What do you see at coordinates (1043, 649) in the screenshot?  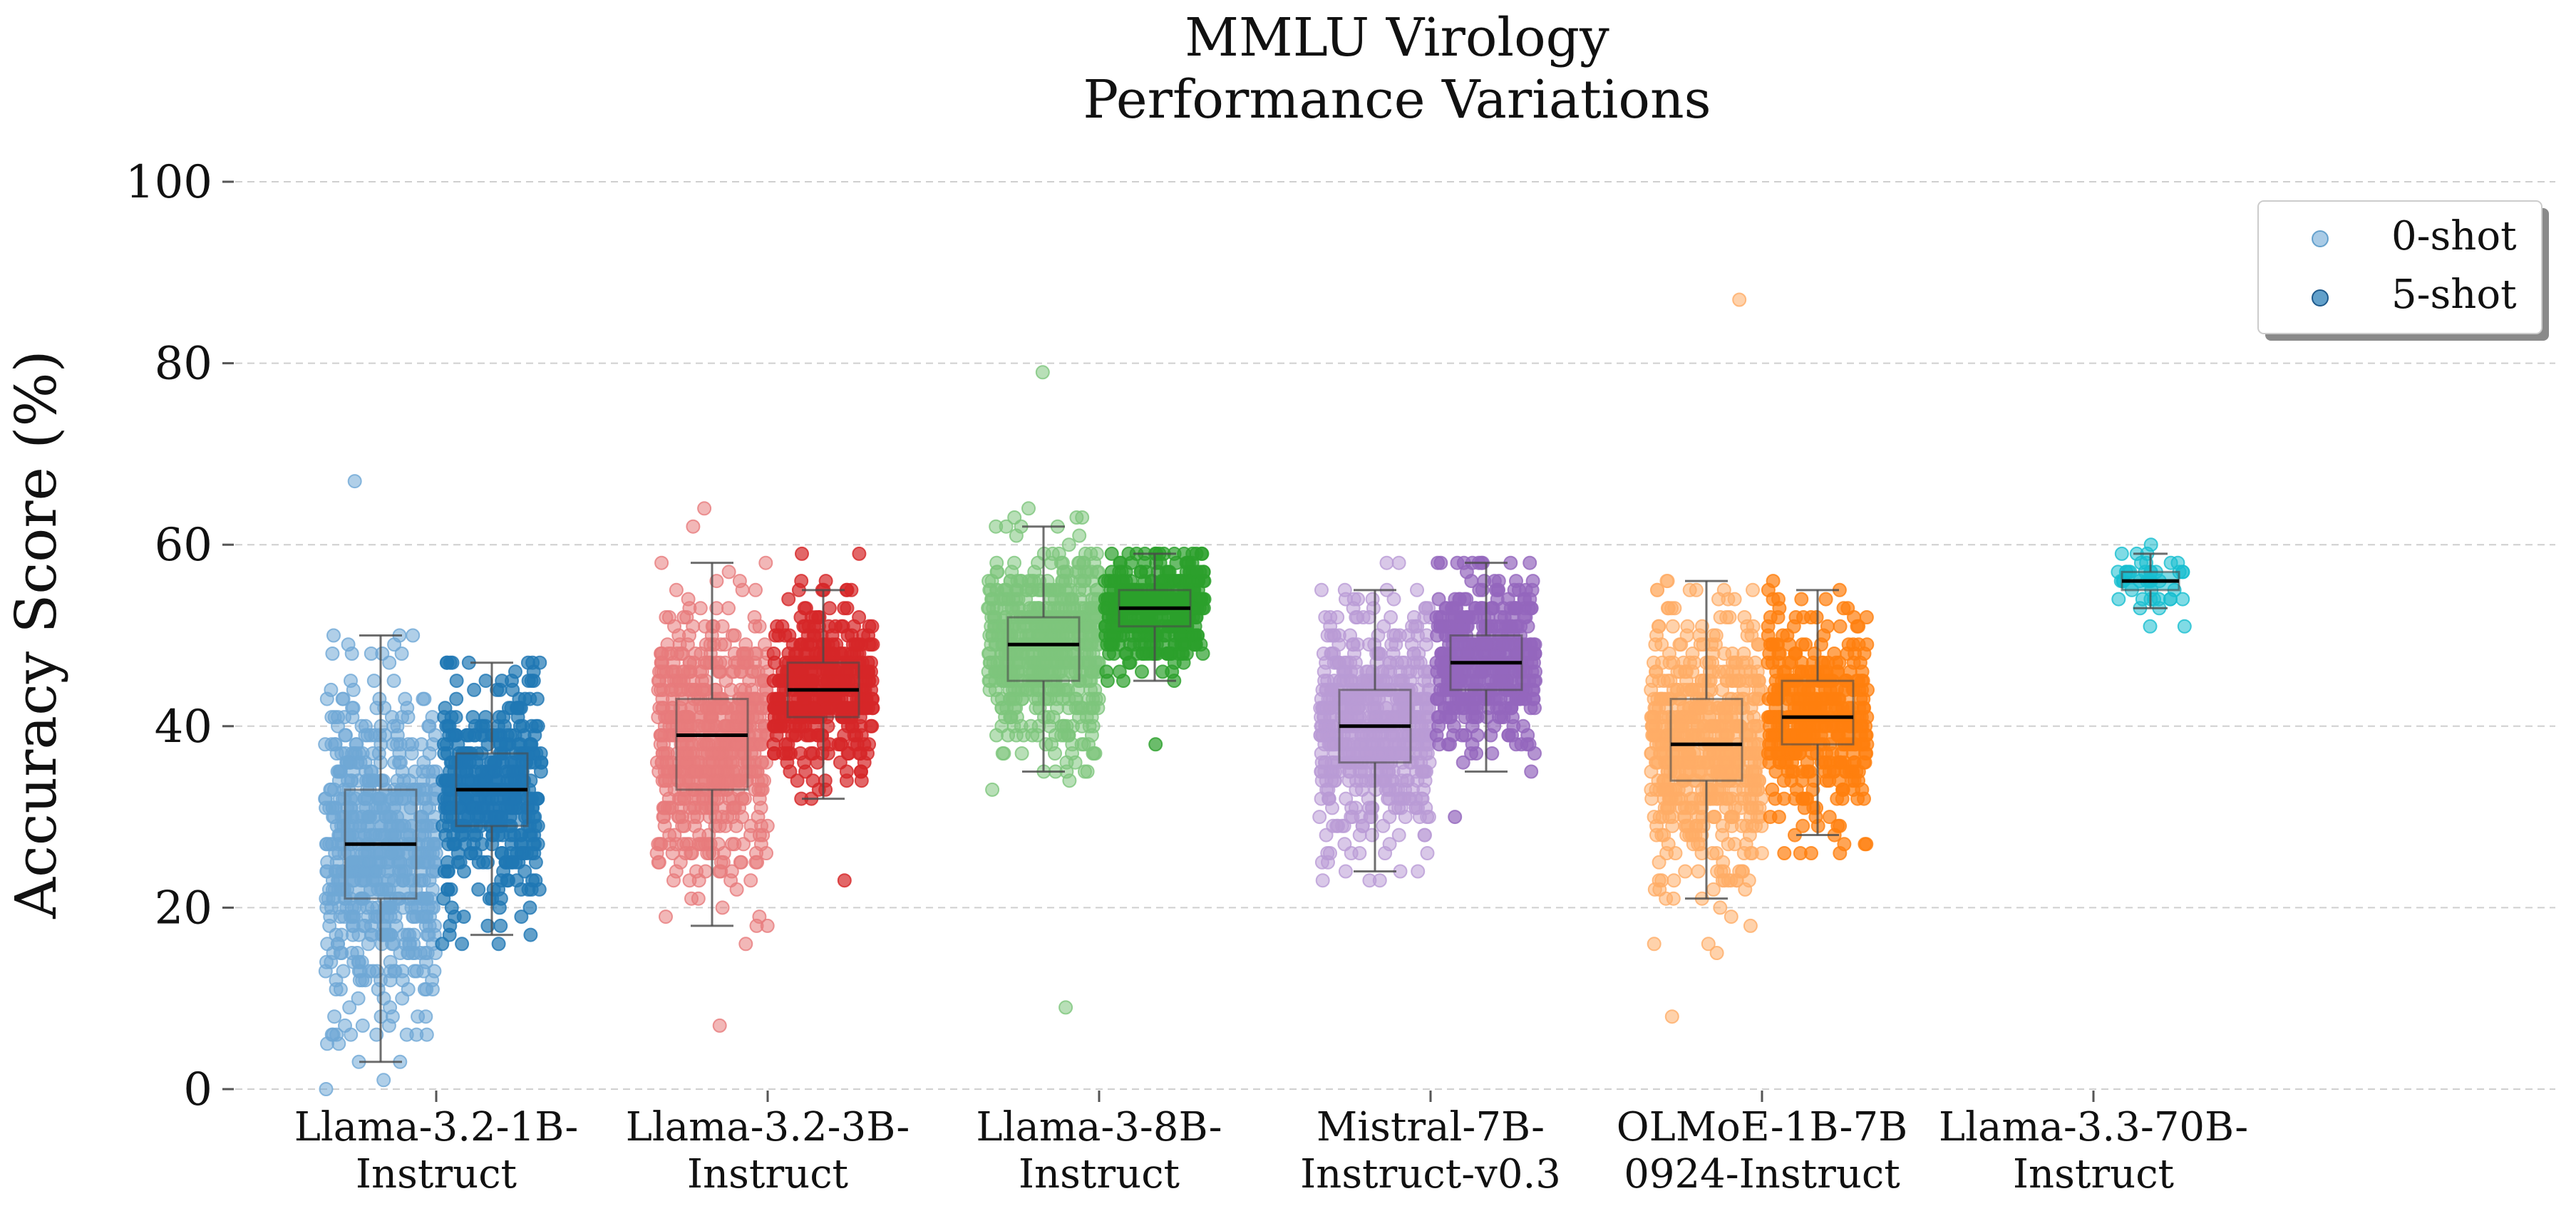 I see `box-iqr` at bounding box center [1043, 649].